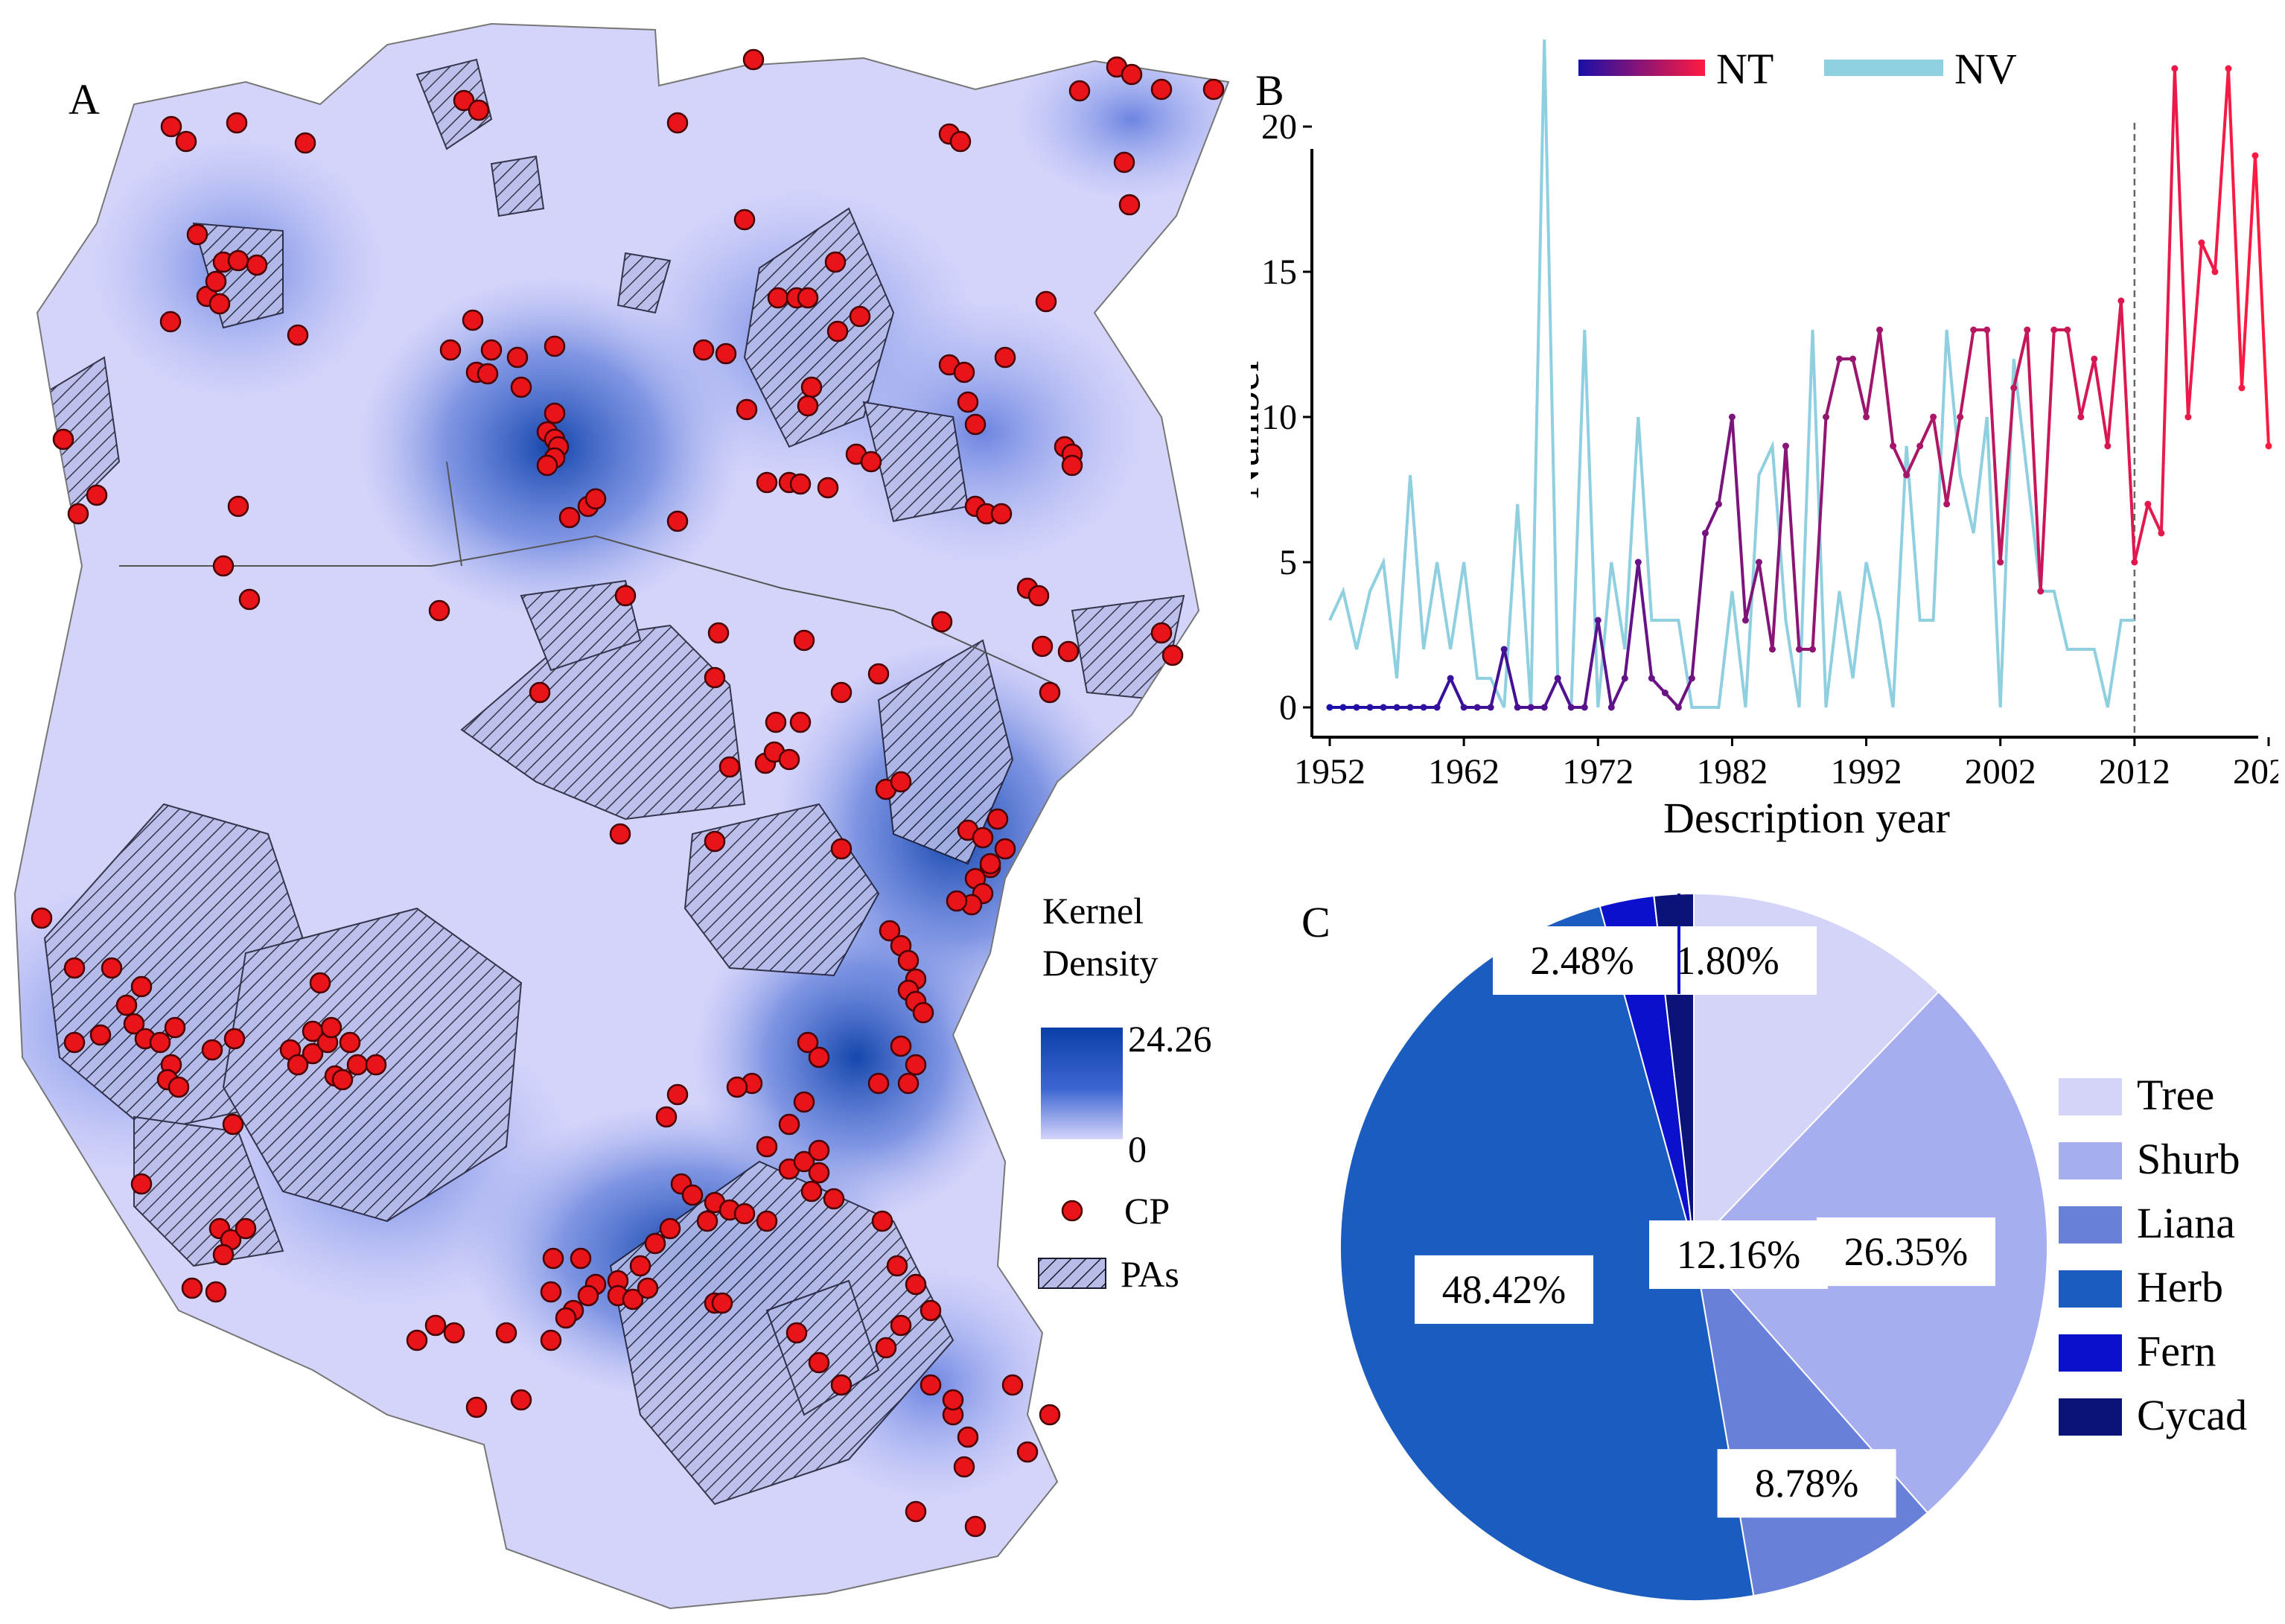 The image size is (2285, 1624). What do you see at coordinates (2090, 1289) in the screenshot?
I see `pie-legend-swatch-herb` at bounding box center [2090, 1289].